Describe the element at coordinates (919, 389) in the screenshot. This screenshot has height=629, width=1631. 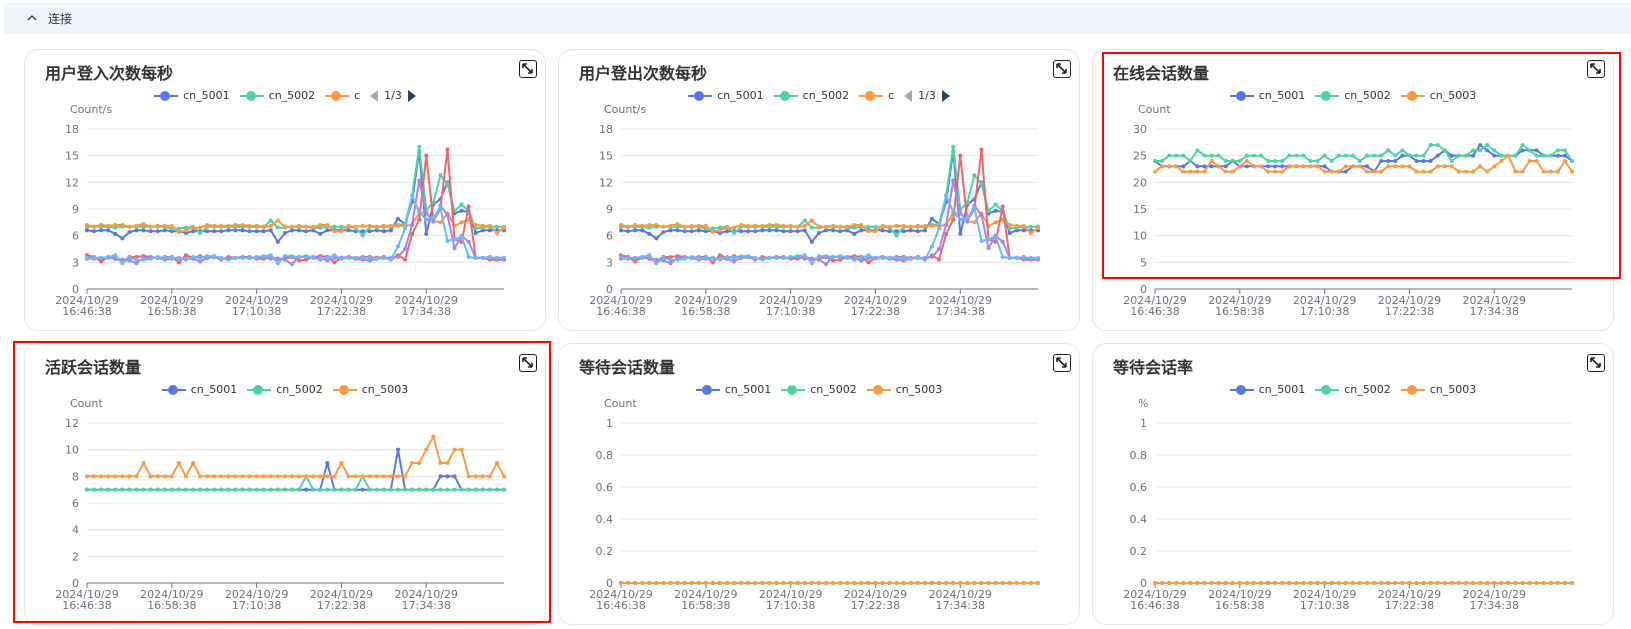
I see `legend-label: cn_5003` at that location.